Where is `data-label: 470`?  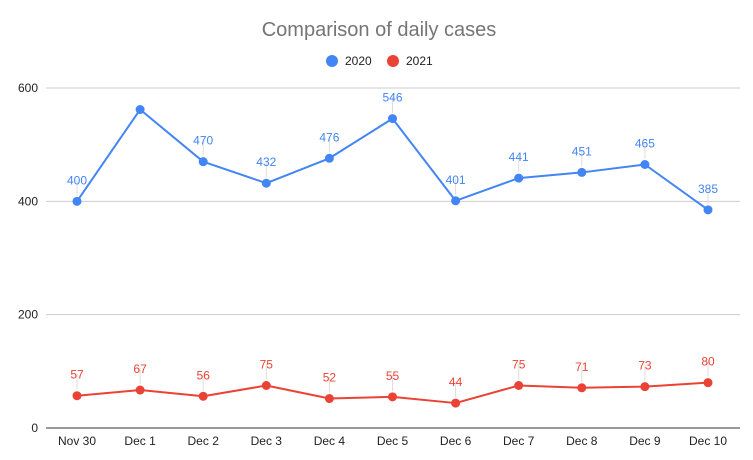 data-label: 470 is located at coordinates (203, 141).